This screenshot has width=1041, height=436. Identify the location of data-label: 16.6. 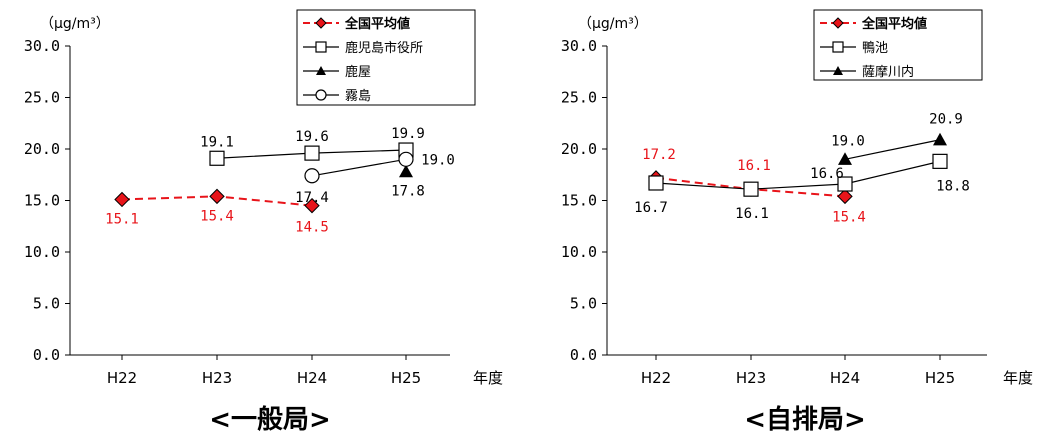
(827, 174).